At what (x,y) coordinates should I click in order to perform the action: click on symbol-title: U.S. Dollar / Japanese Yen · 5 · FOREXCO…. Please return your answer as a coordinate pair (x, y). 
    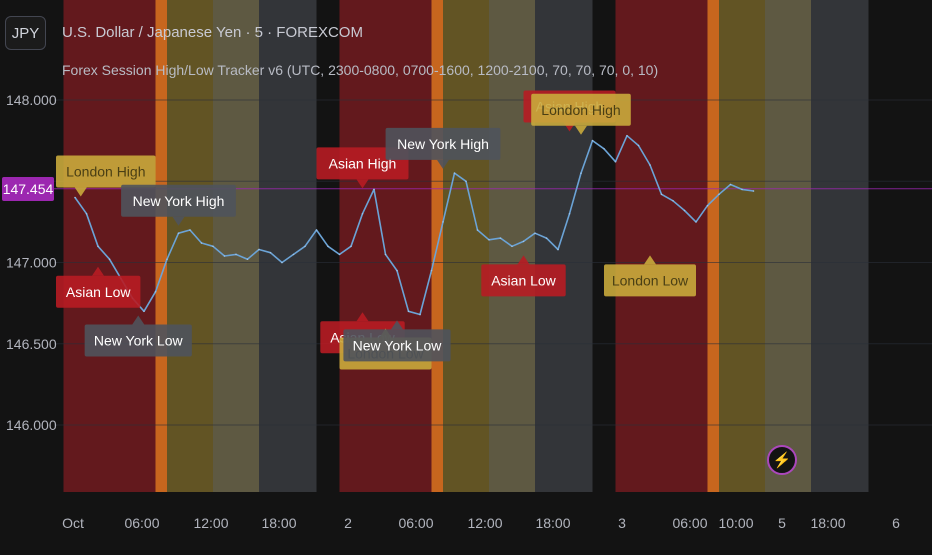
    Looking at the image, I should click on (212, 32).